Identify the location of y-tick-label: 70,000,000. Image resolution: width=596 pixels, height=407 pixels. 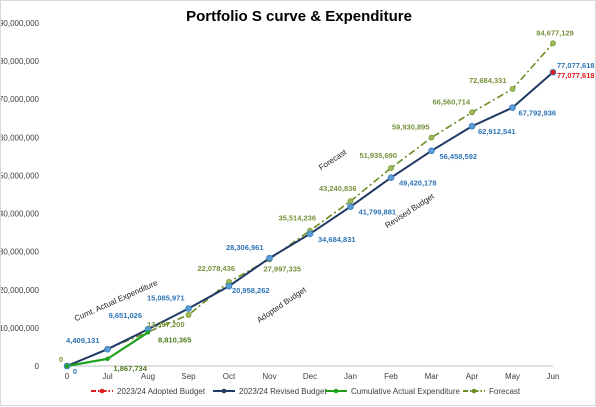
(20, 99).